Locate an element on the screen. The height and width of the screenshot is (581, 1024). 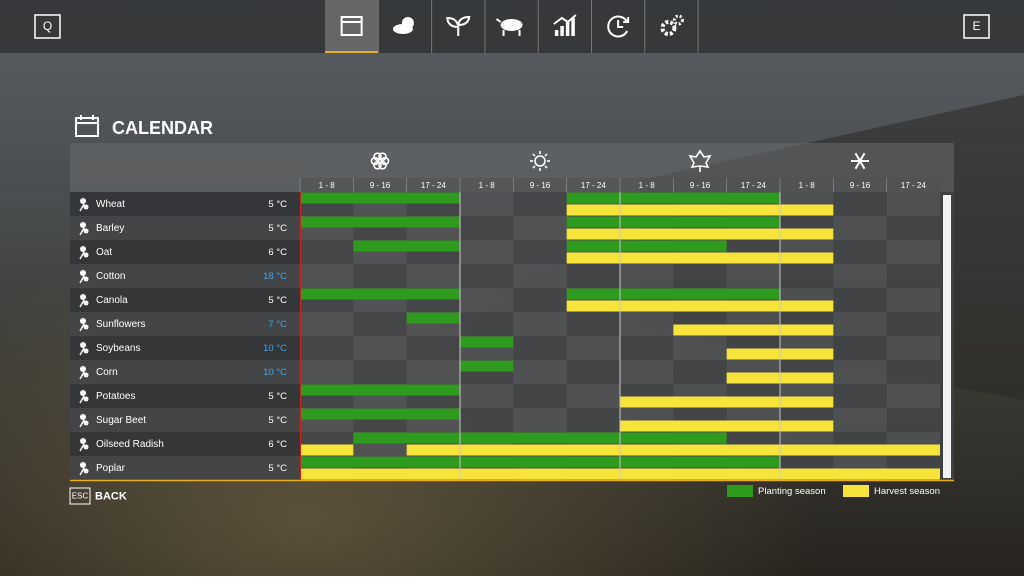
crop-row: Canola 5 °C is located at coordinates (505, 300).